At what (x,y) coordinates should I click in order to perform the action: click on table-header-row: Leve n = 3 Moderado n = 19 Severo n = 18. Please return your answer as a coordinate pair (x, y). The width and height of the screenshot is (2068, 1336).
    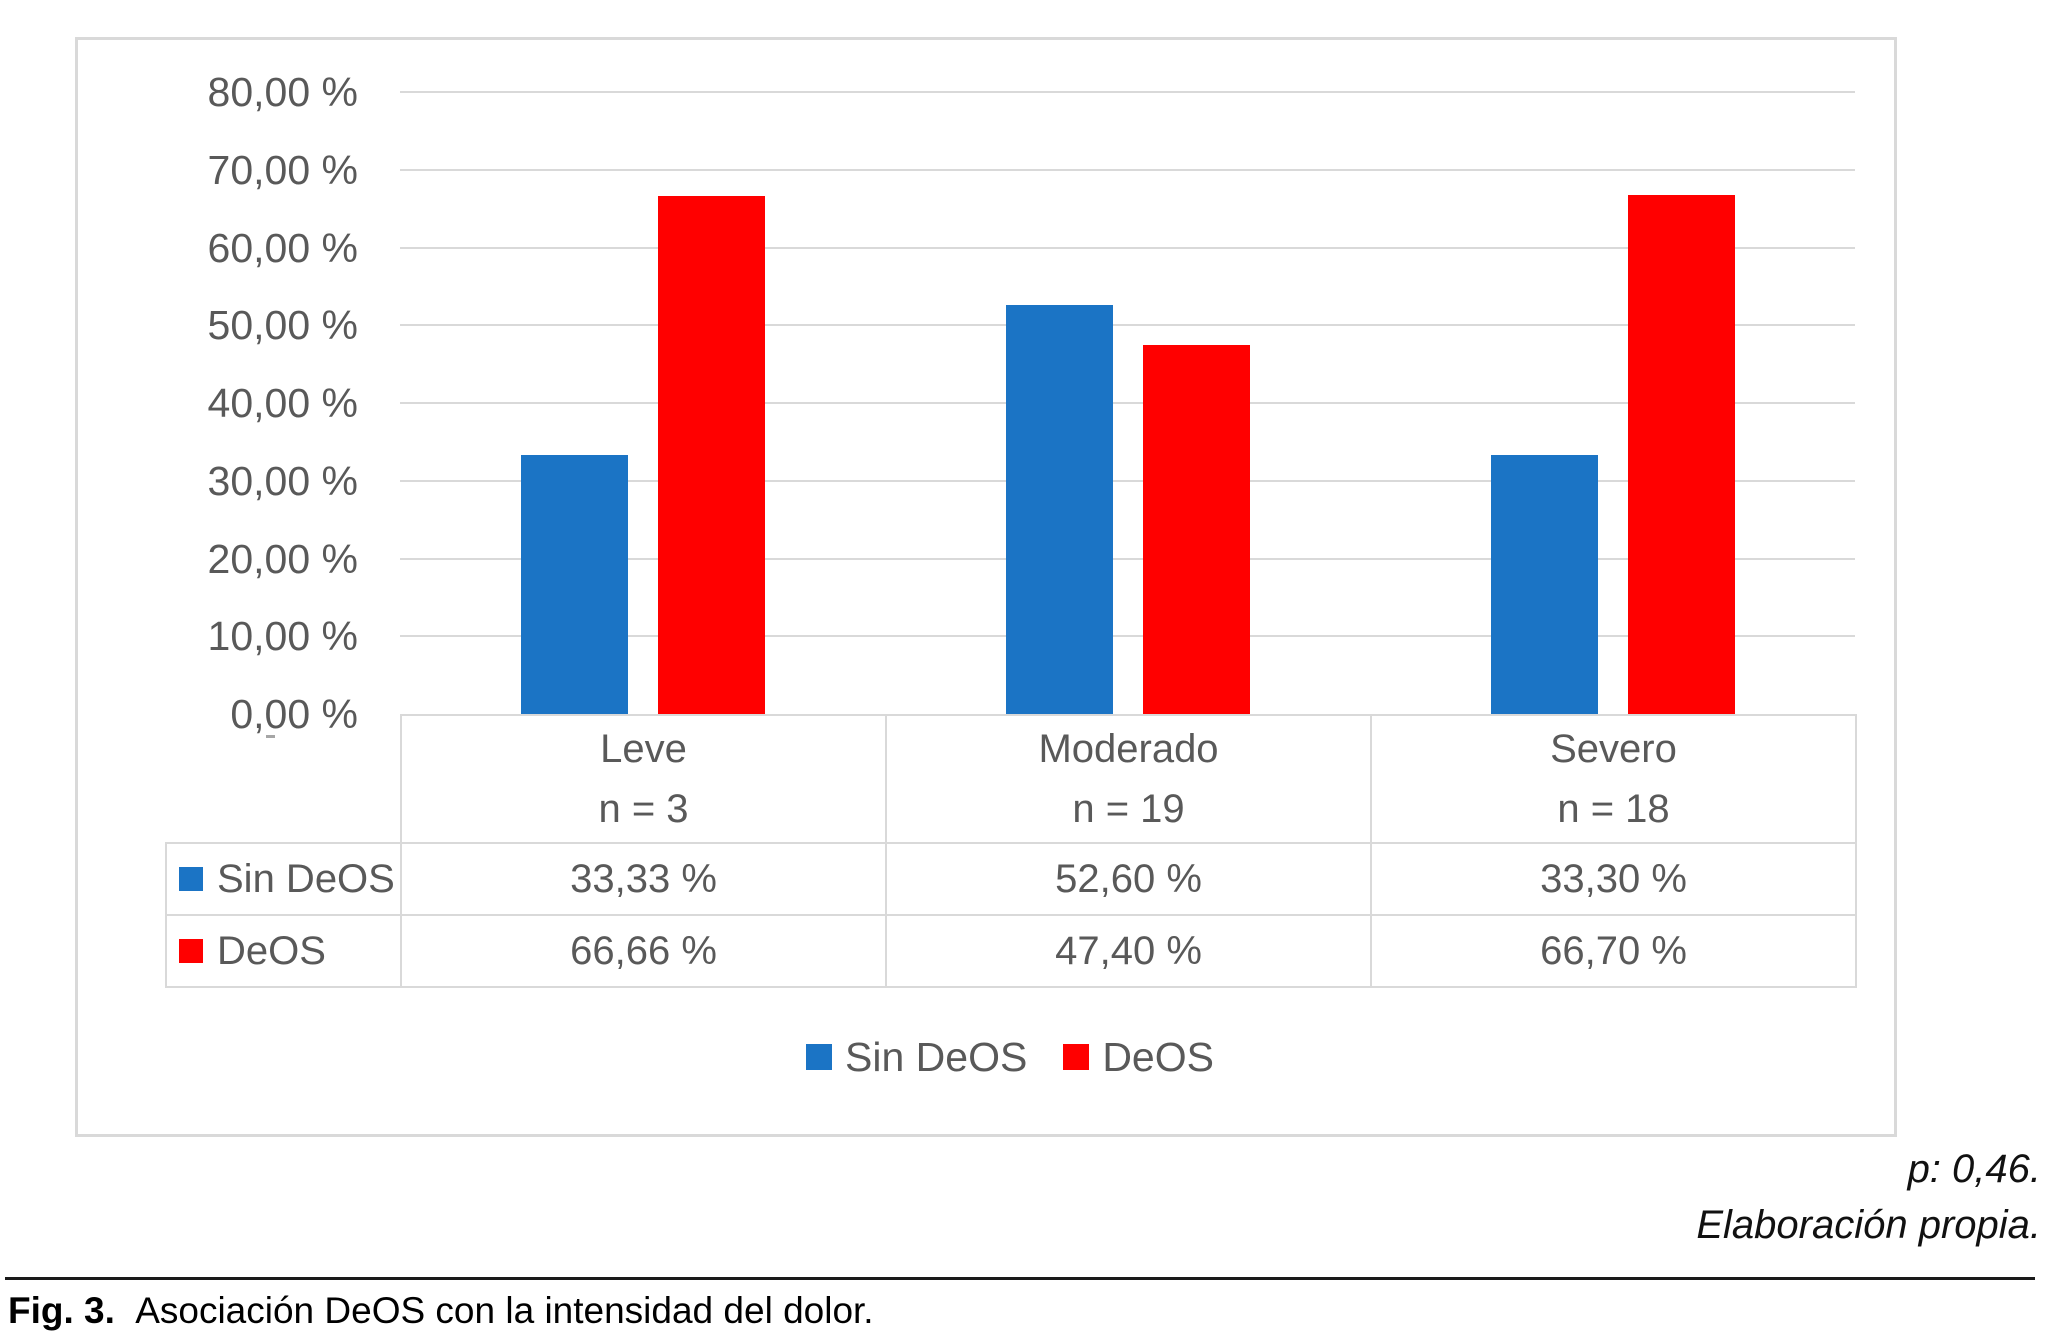
    Looking at the image, I should click on (1011, 779).